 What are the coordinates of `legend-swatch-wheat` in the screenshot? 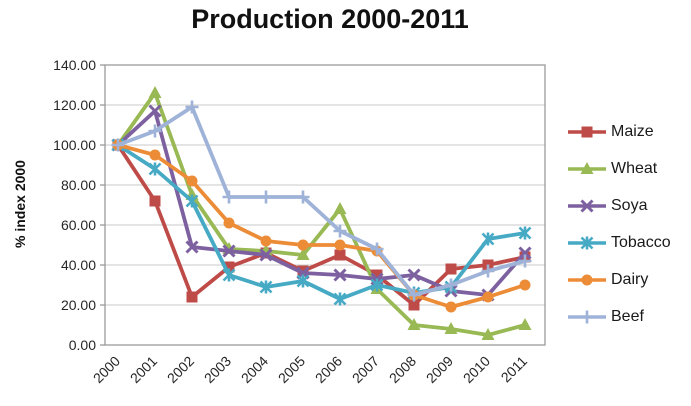 It's located at (587, 168).